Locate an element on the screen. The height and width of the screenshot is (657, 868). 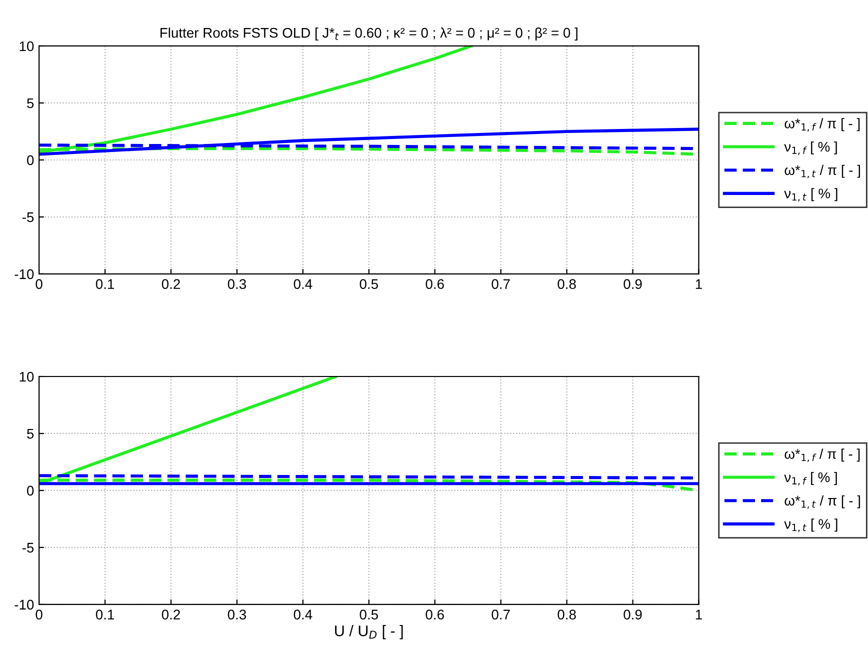
line-series is located at coordinates (369, 142).